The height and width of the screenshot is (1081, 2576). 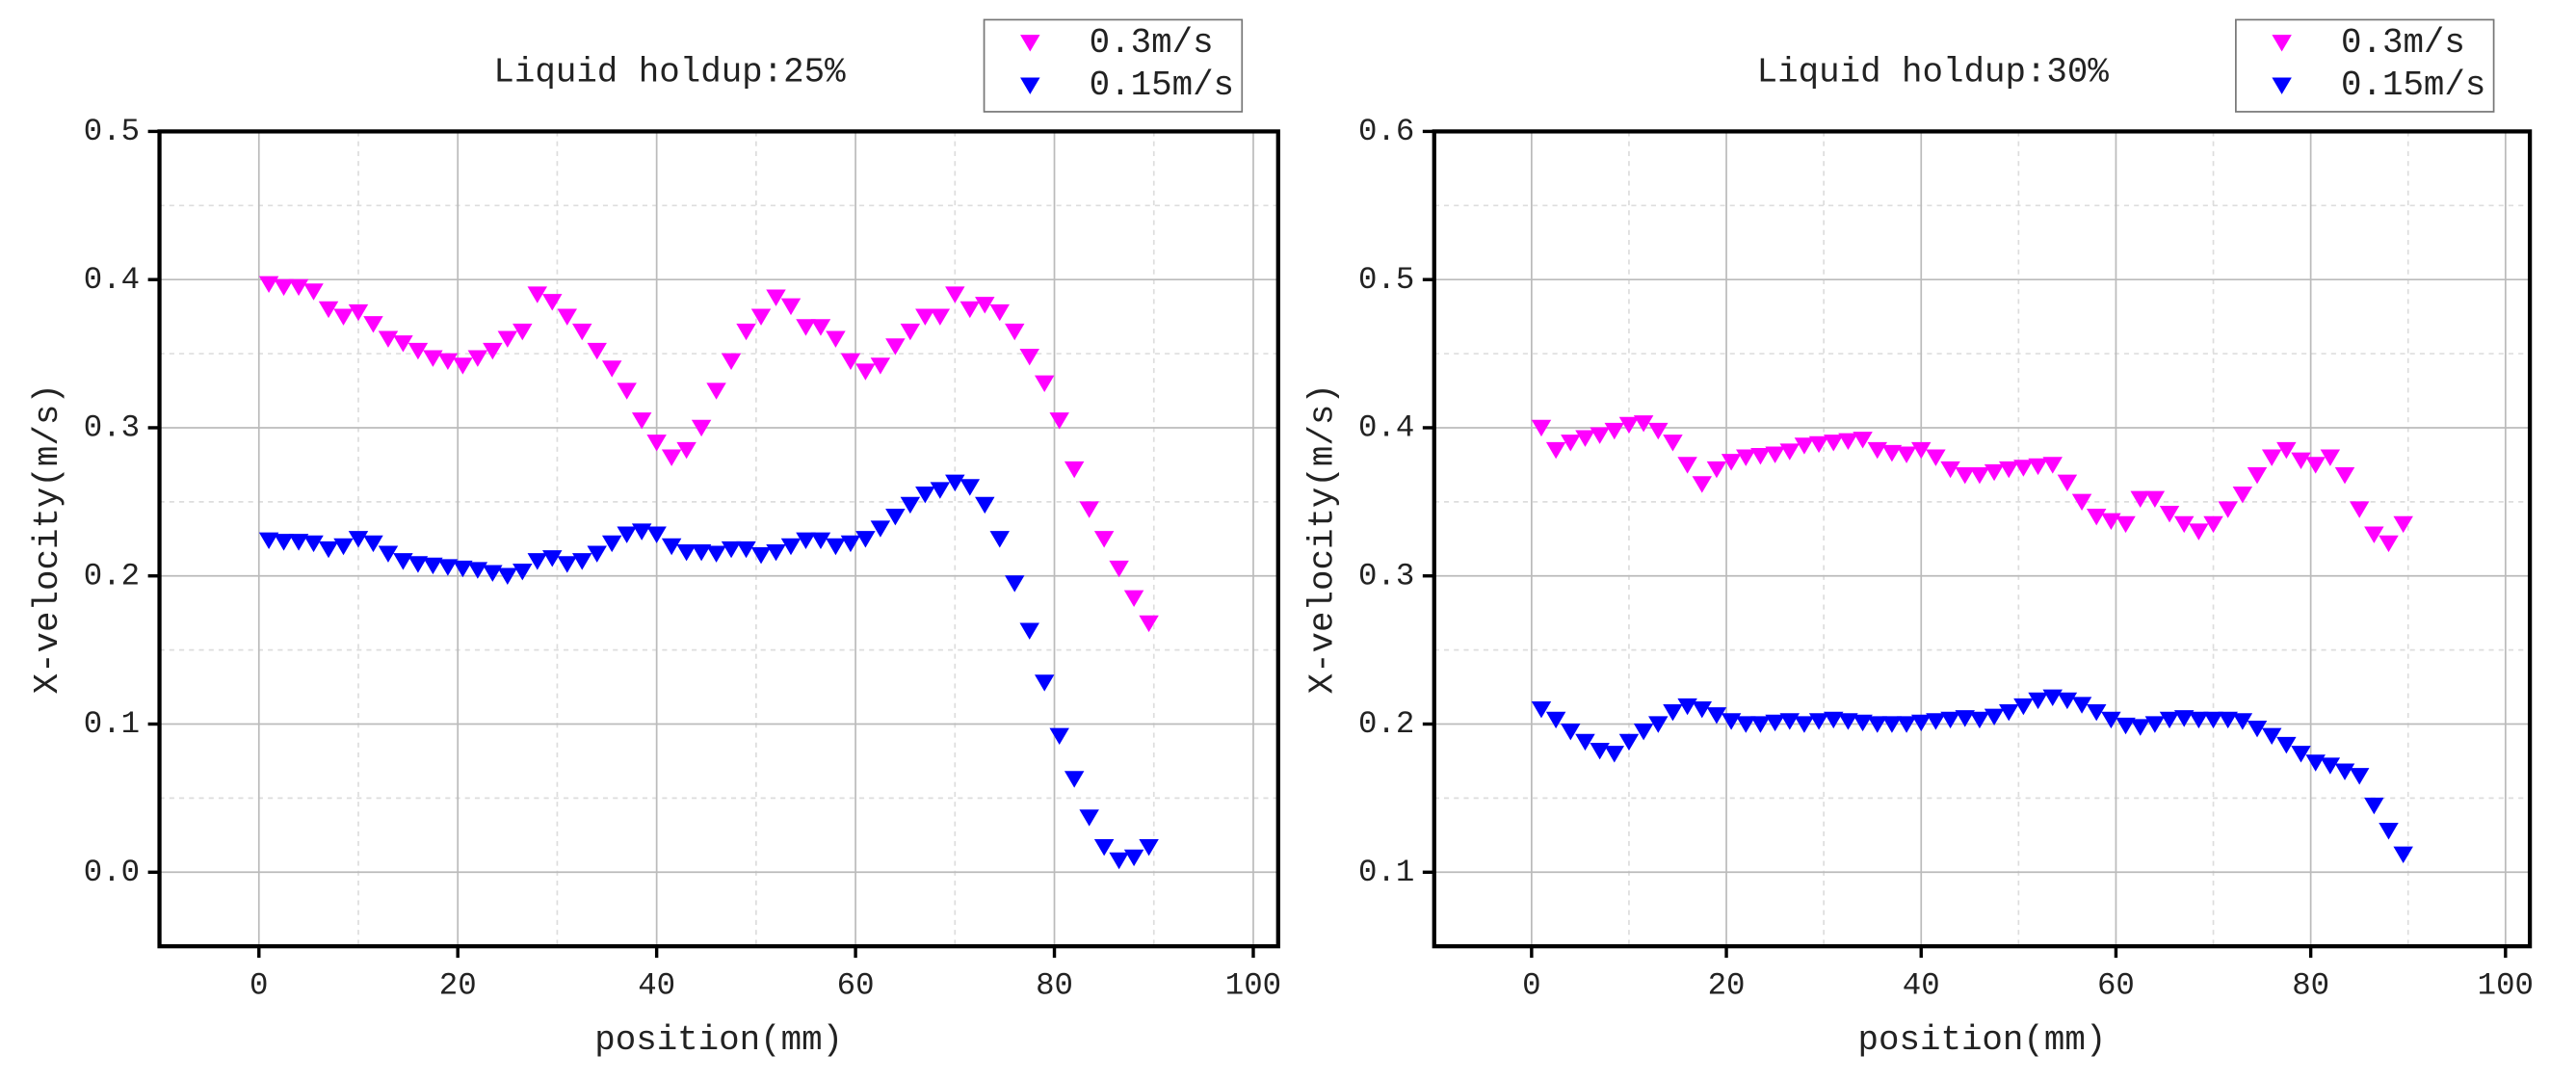 What do you see at coordinates (112, 132) in the screenshot?
I see `y-tick-label: 0.5` at bounding box center [112, 132].